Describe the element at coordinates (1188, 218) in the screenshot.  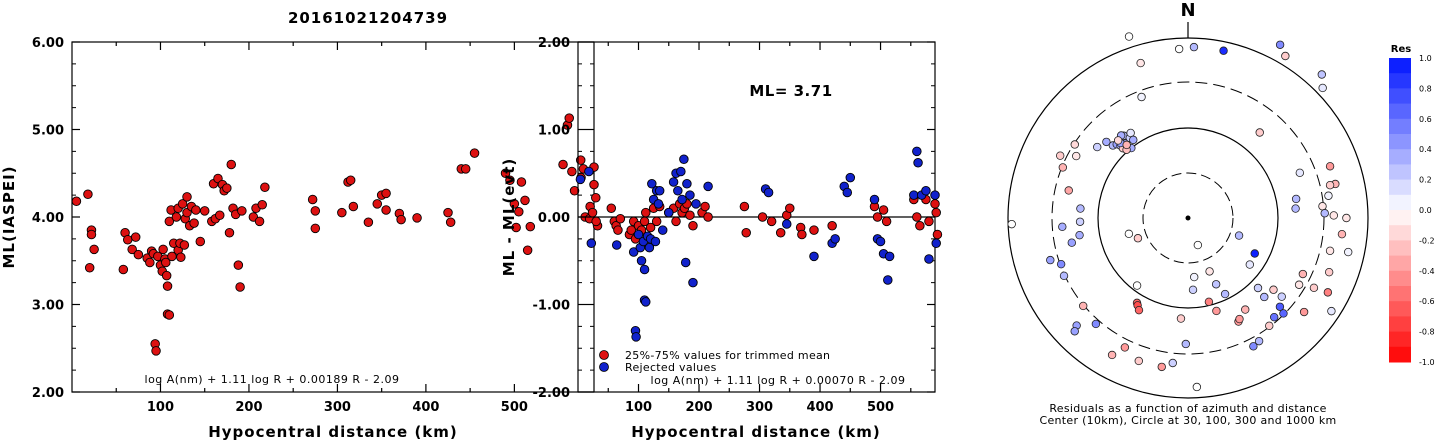
I see `circle-100km` at that location.